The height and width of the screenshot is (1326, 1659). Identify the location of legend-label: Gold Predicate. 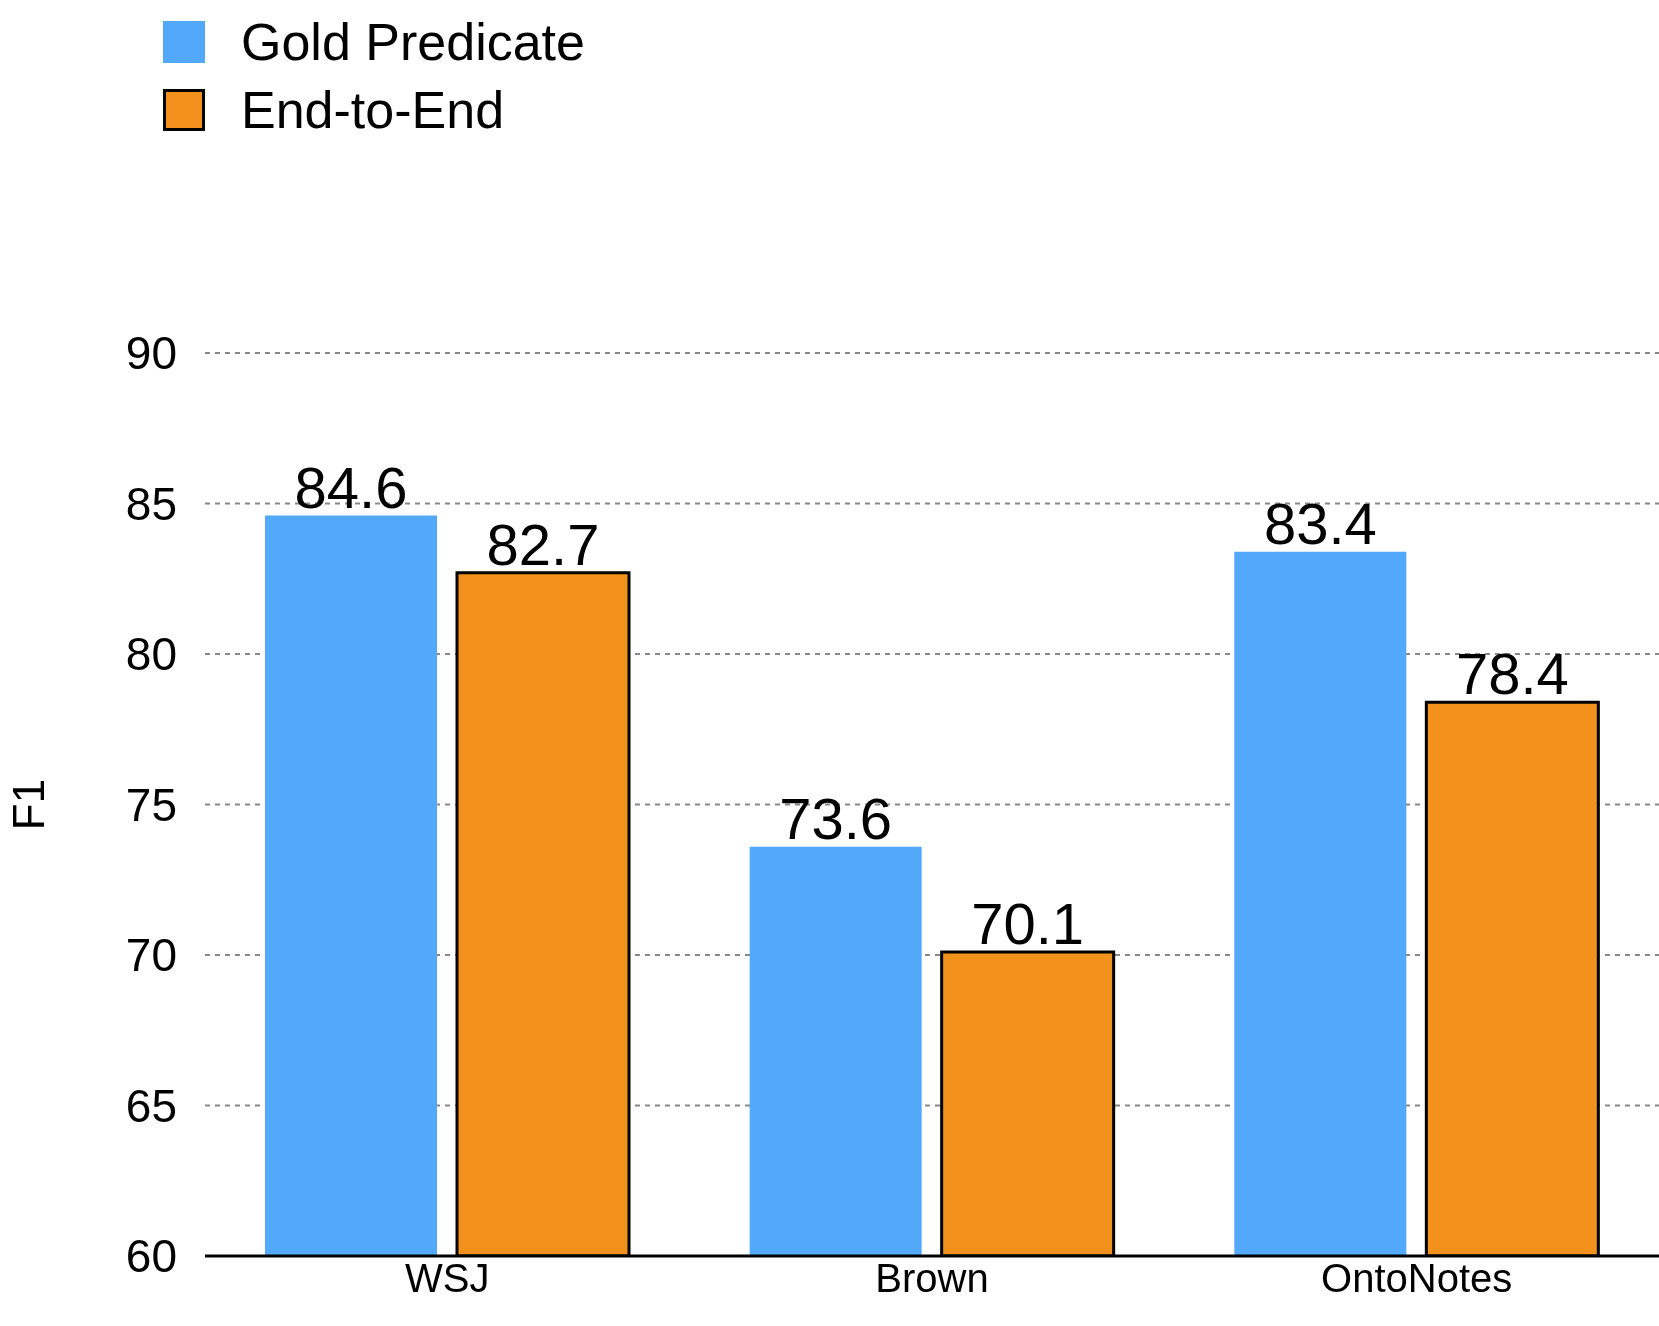
(413, 42).